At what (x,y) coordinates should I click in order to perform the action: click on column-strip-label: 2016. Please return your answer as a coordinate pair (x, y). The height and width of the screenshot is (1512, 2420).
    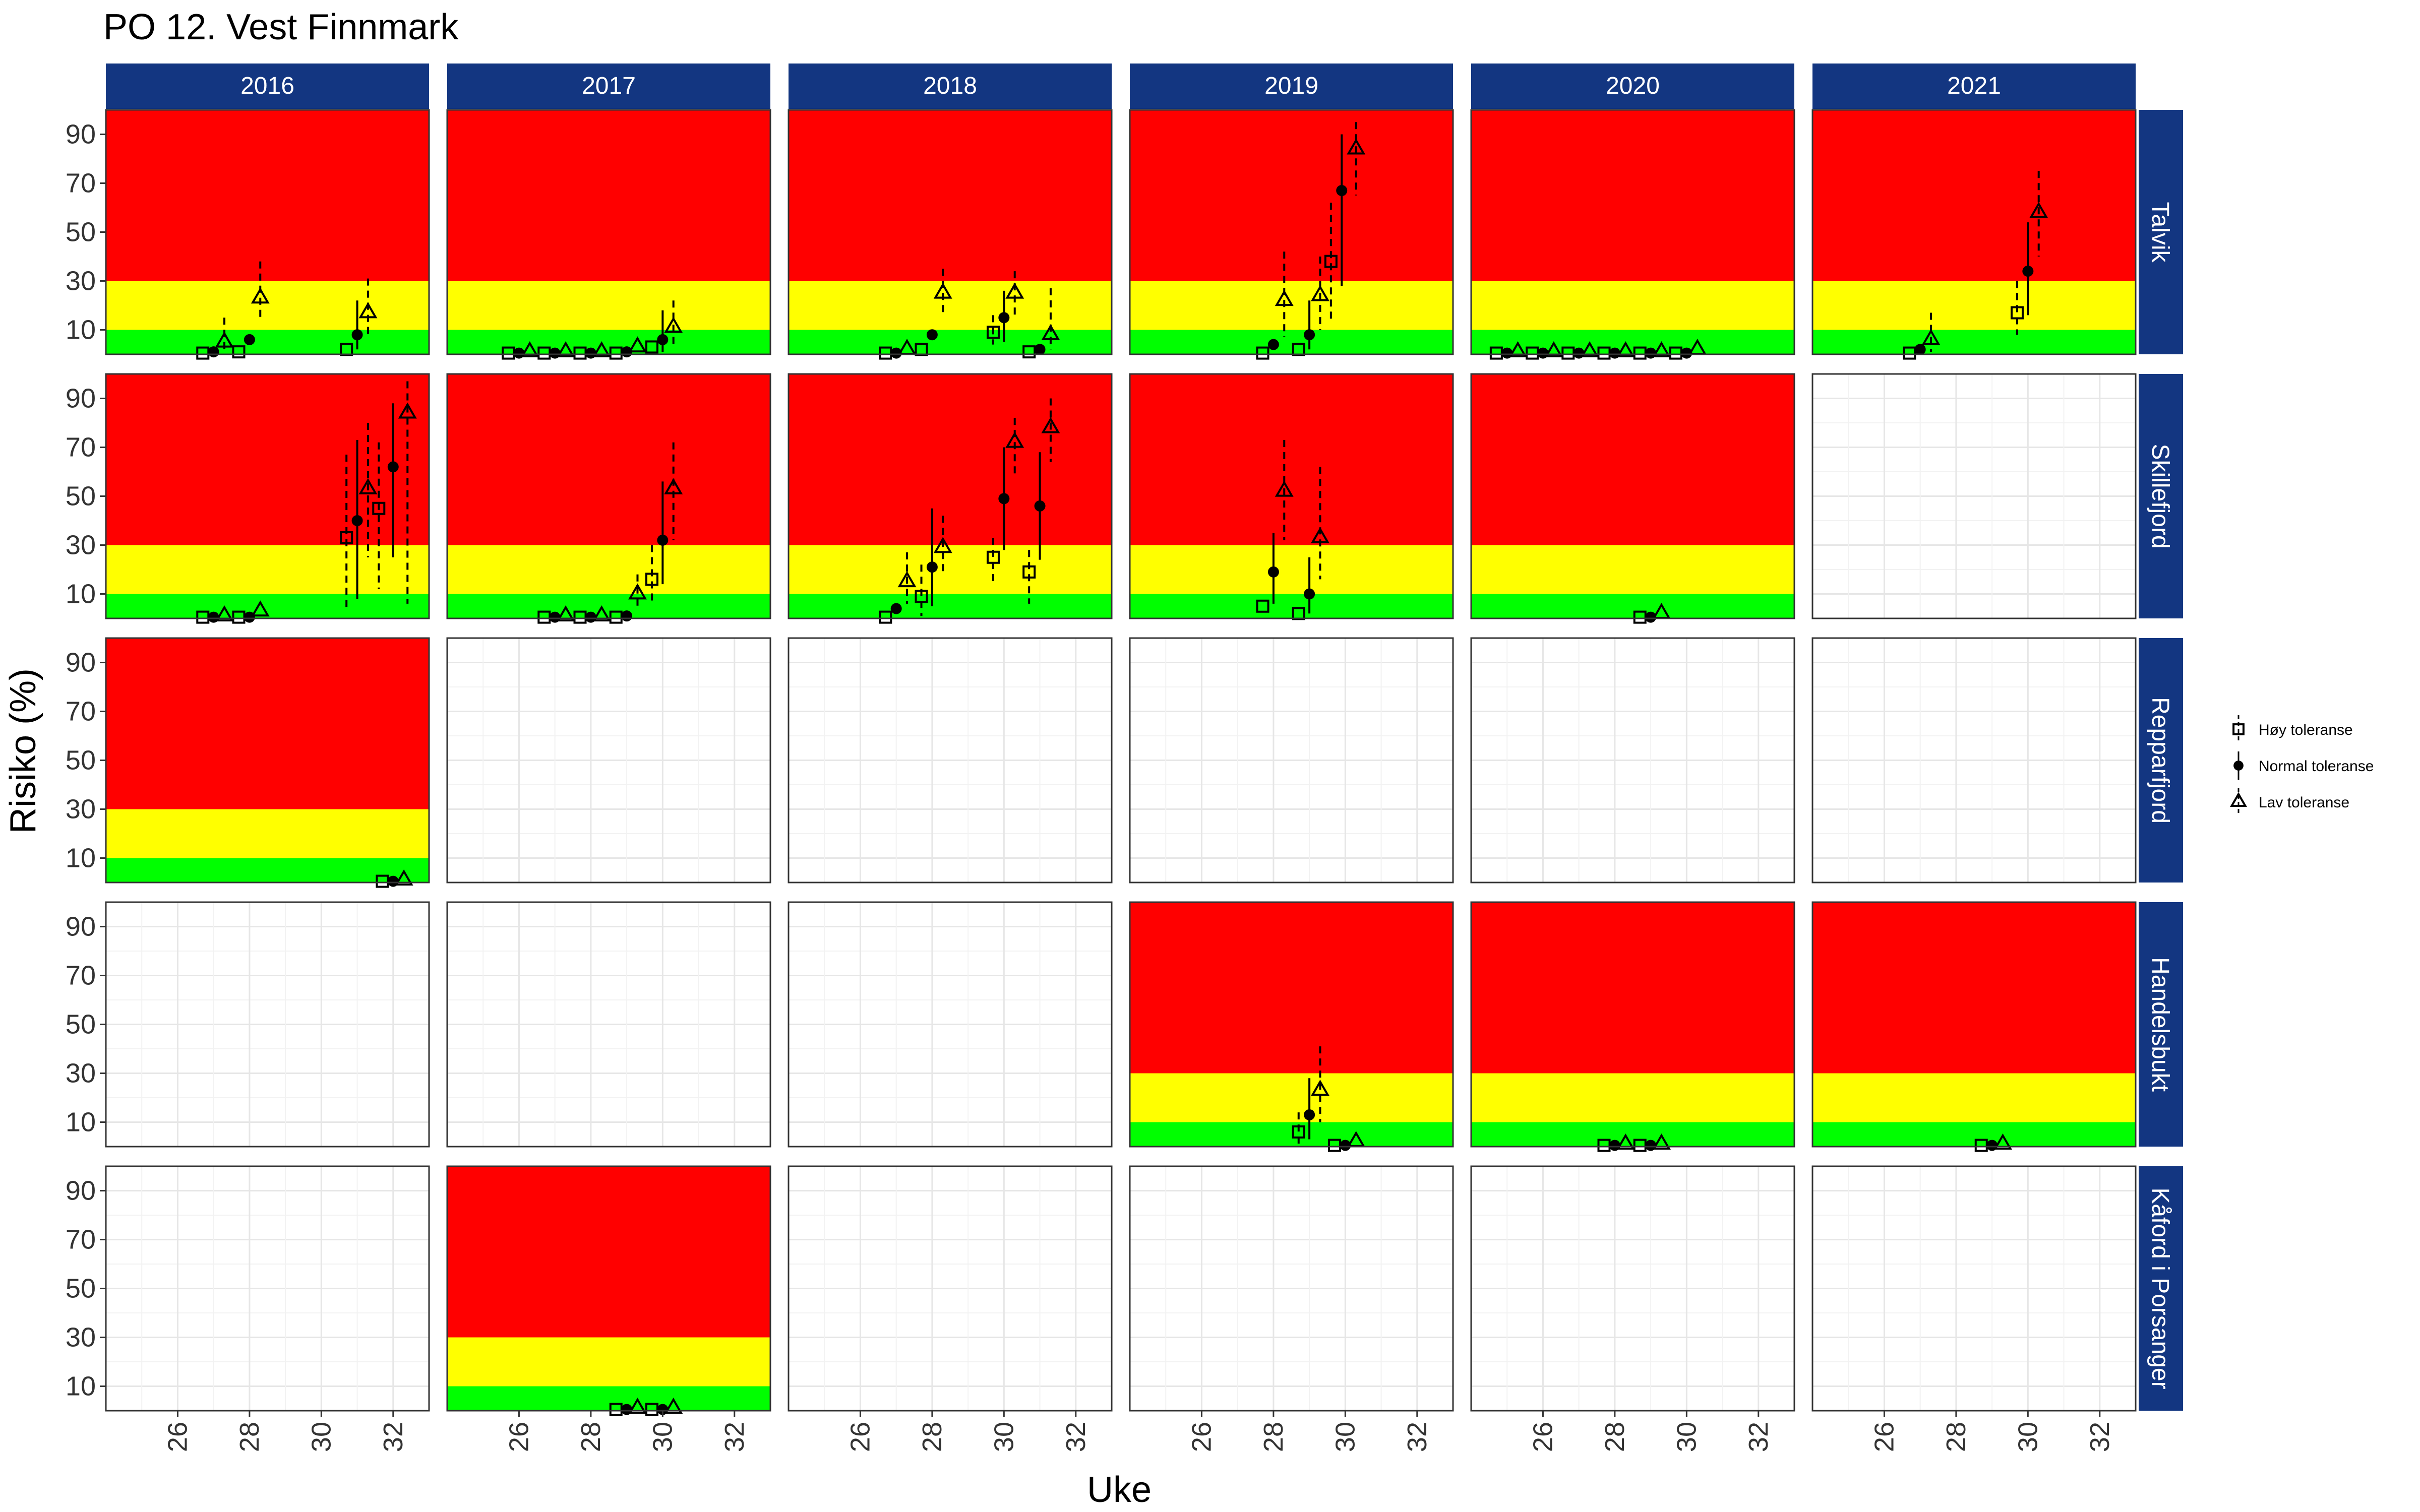
    Looking at the image, I should click on (267, 86).